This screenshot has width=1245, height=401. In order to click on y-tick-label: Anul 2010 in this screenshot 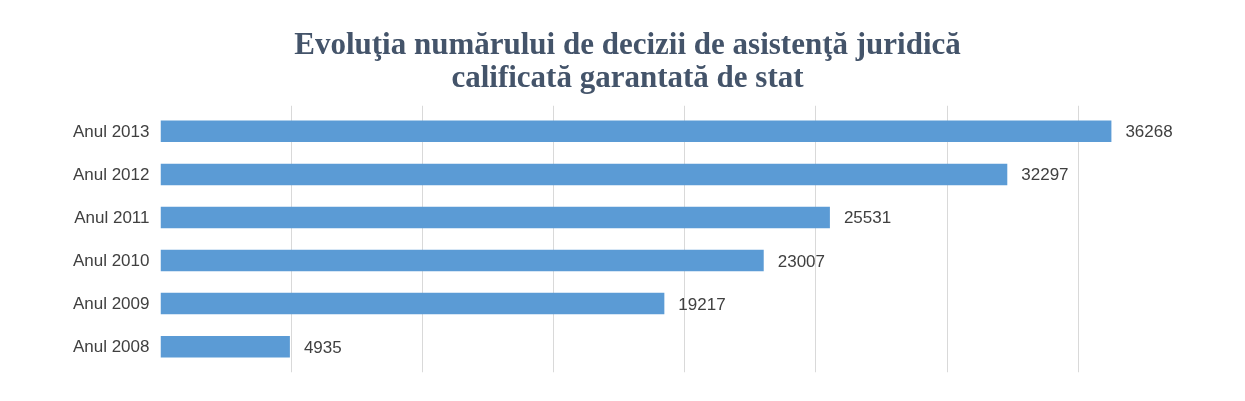, I will do `click(111, 261)`.